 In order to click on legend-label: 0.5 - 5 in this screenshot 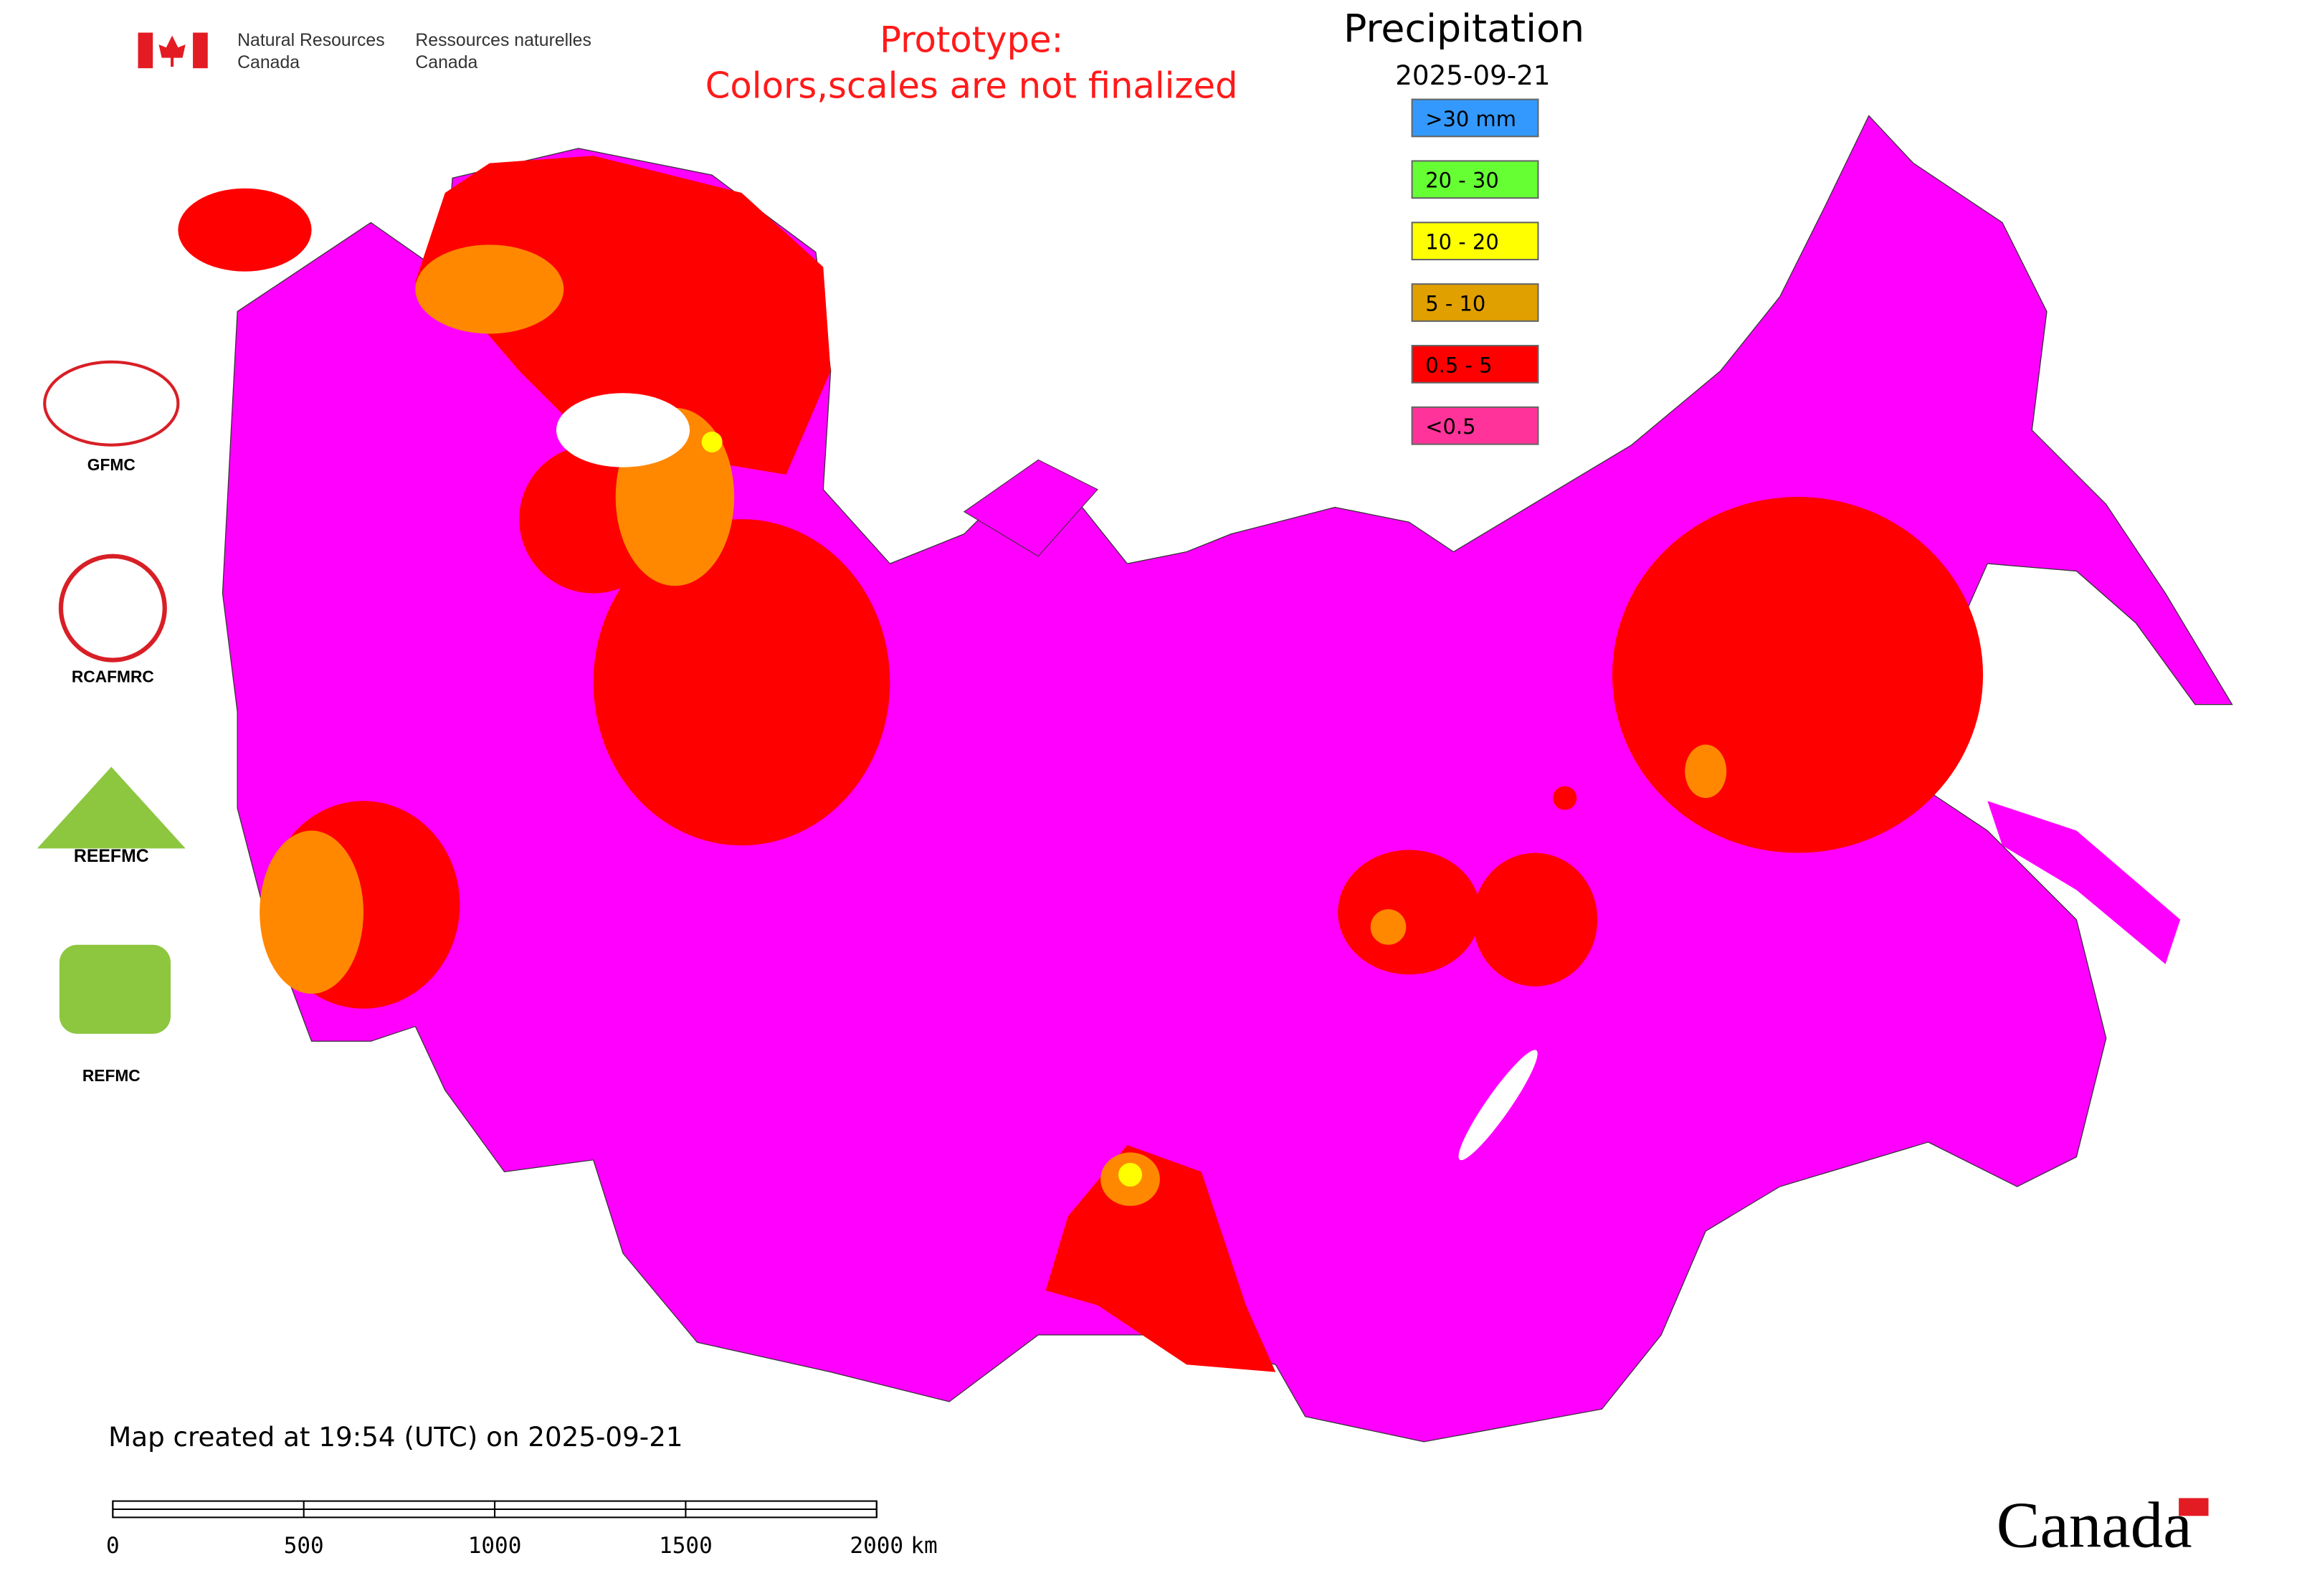, I will do `click(1459, 365)`.